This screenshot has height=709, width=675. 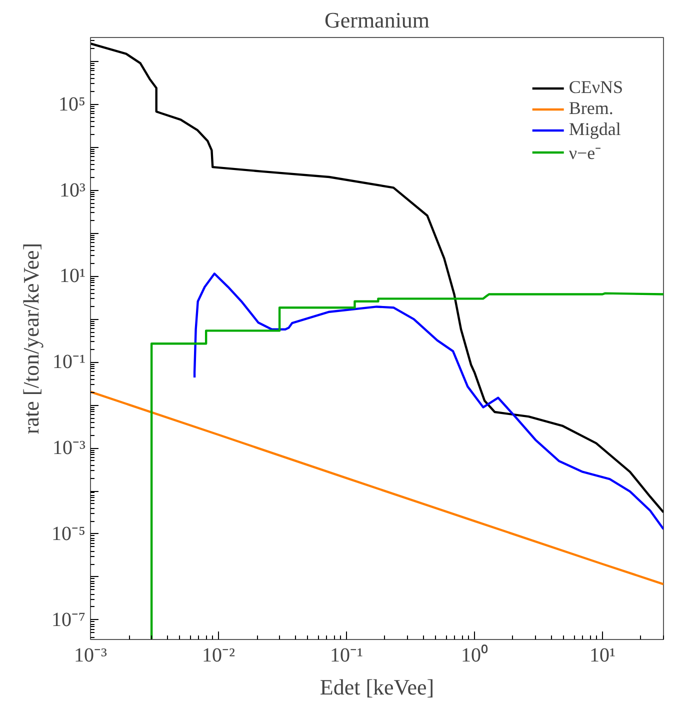 What do you see at coordinates (69, 362) in the screenshot?
I see `y-tick-label: 10⁻¹` at bounding box center [69, 362].